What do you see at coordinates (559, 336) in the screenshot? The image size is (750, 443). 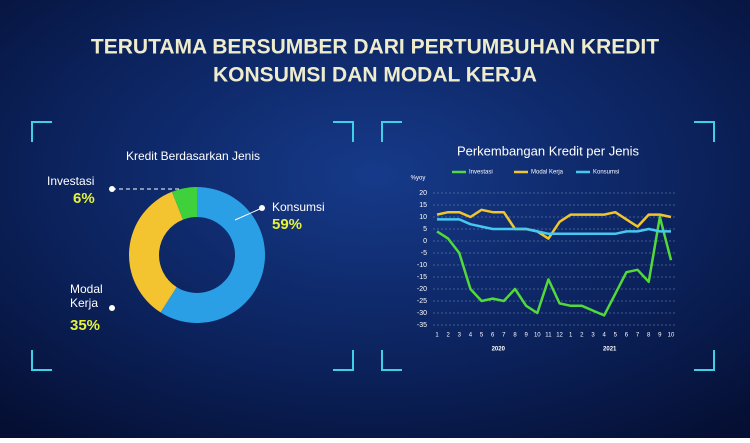 I see `x-tick-label: 12` at bounding box center [559, 336].